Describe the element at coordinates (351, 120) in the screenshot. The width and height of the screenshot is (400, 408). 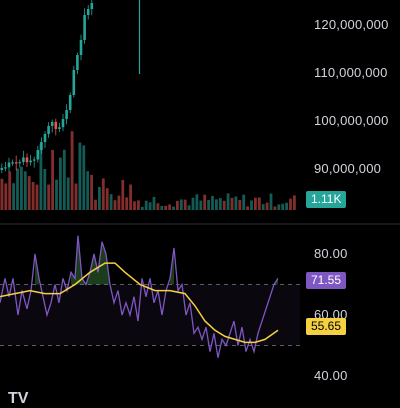
I see `price-axis-label: 100,000,000` at that location.